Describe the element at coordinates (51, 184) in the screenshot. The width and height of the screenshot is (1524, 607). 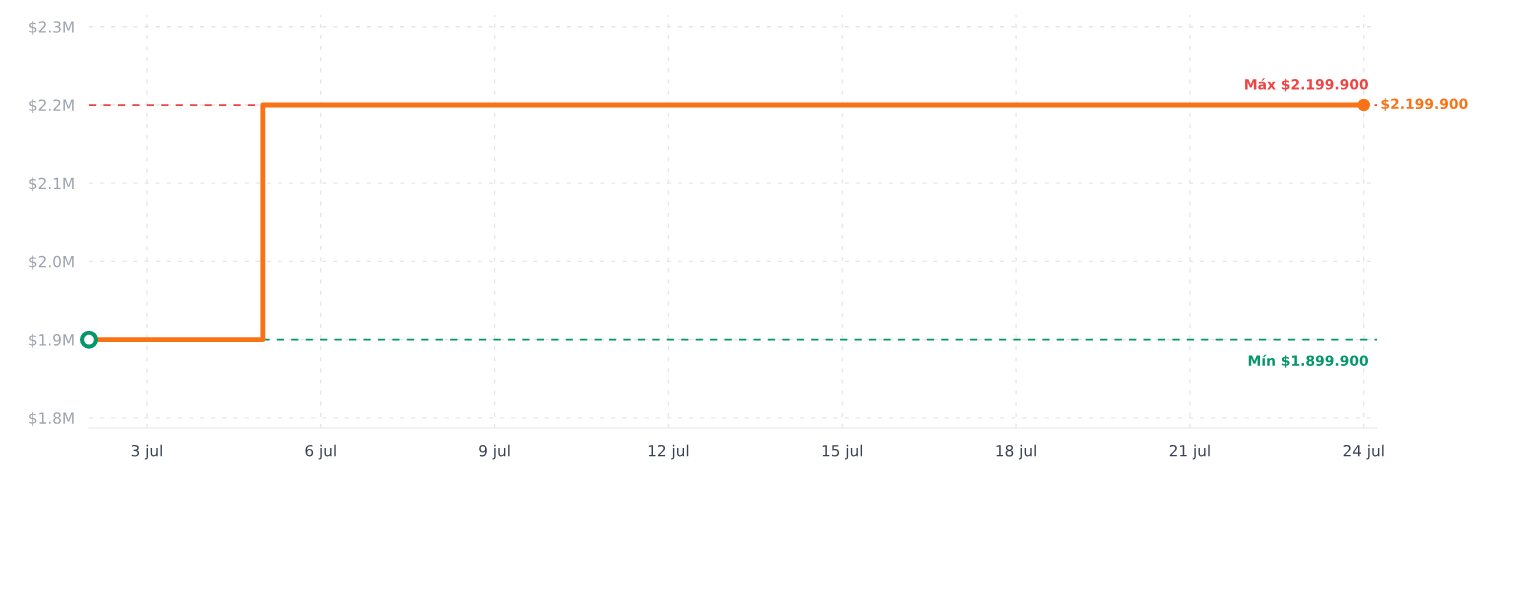
I see `y-tick-label: $2.1M` at that location.